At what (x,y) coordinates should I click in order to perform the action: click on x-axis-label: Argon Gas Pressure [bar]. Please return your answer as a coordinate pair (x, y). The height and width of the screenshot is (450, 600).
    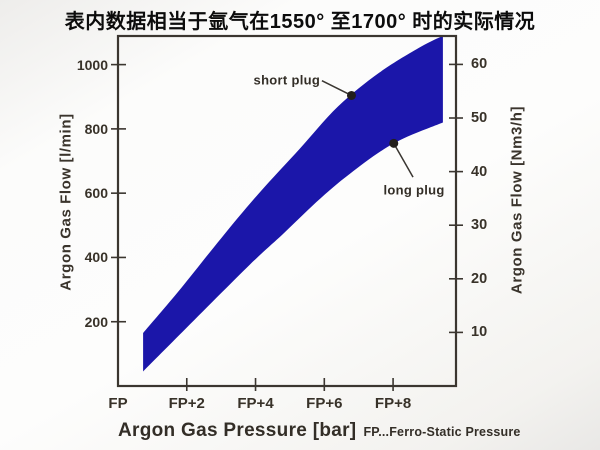
    Looking at the image, I should click on (237, 430).